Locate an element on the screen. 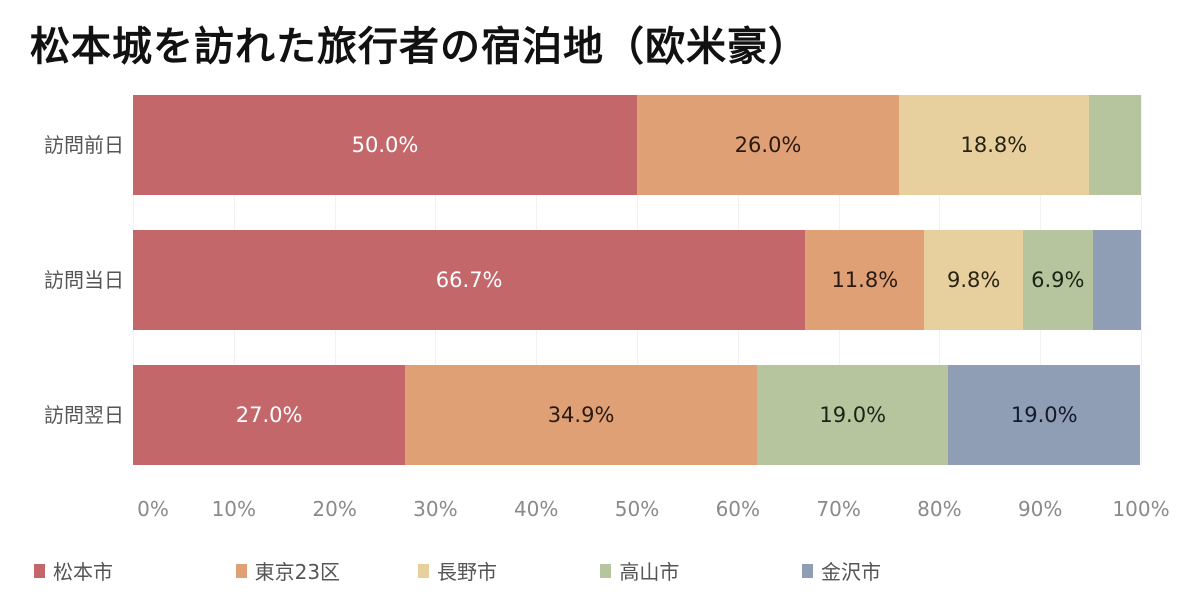 This screenshot has width=1200, height=606. chart-title: 松本城を訪れた旅行者の宿泊地（欧米豪） is located at coordinates (419, 47).